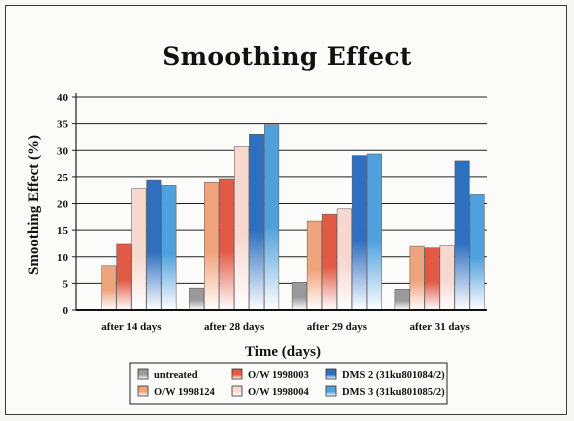 The image size is (574, 421). What do you see at coordinates (185, 392) in the screenshot?
I see `legend-label: O/W 1998124` at bounding box center [185, 392].